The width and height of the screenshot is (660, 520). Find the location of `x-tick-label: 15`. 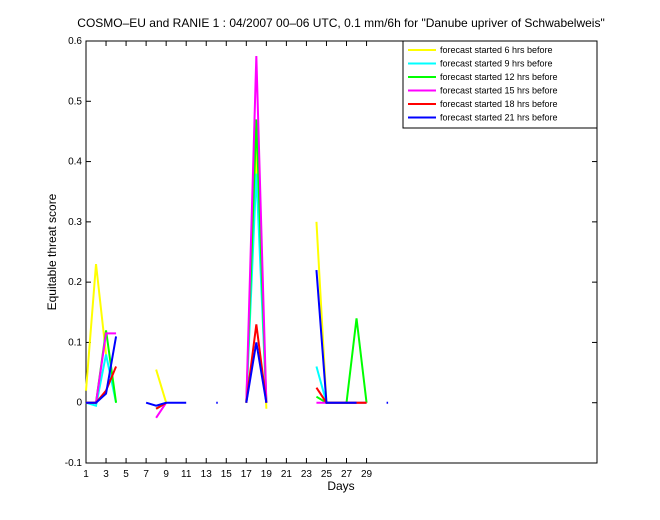

x-tick-label: 15 is located at coordinates (227, 474).